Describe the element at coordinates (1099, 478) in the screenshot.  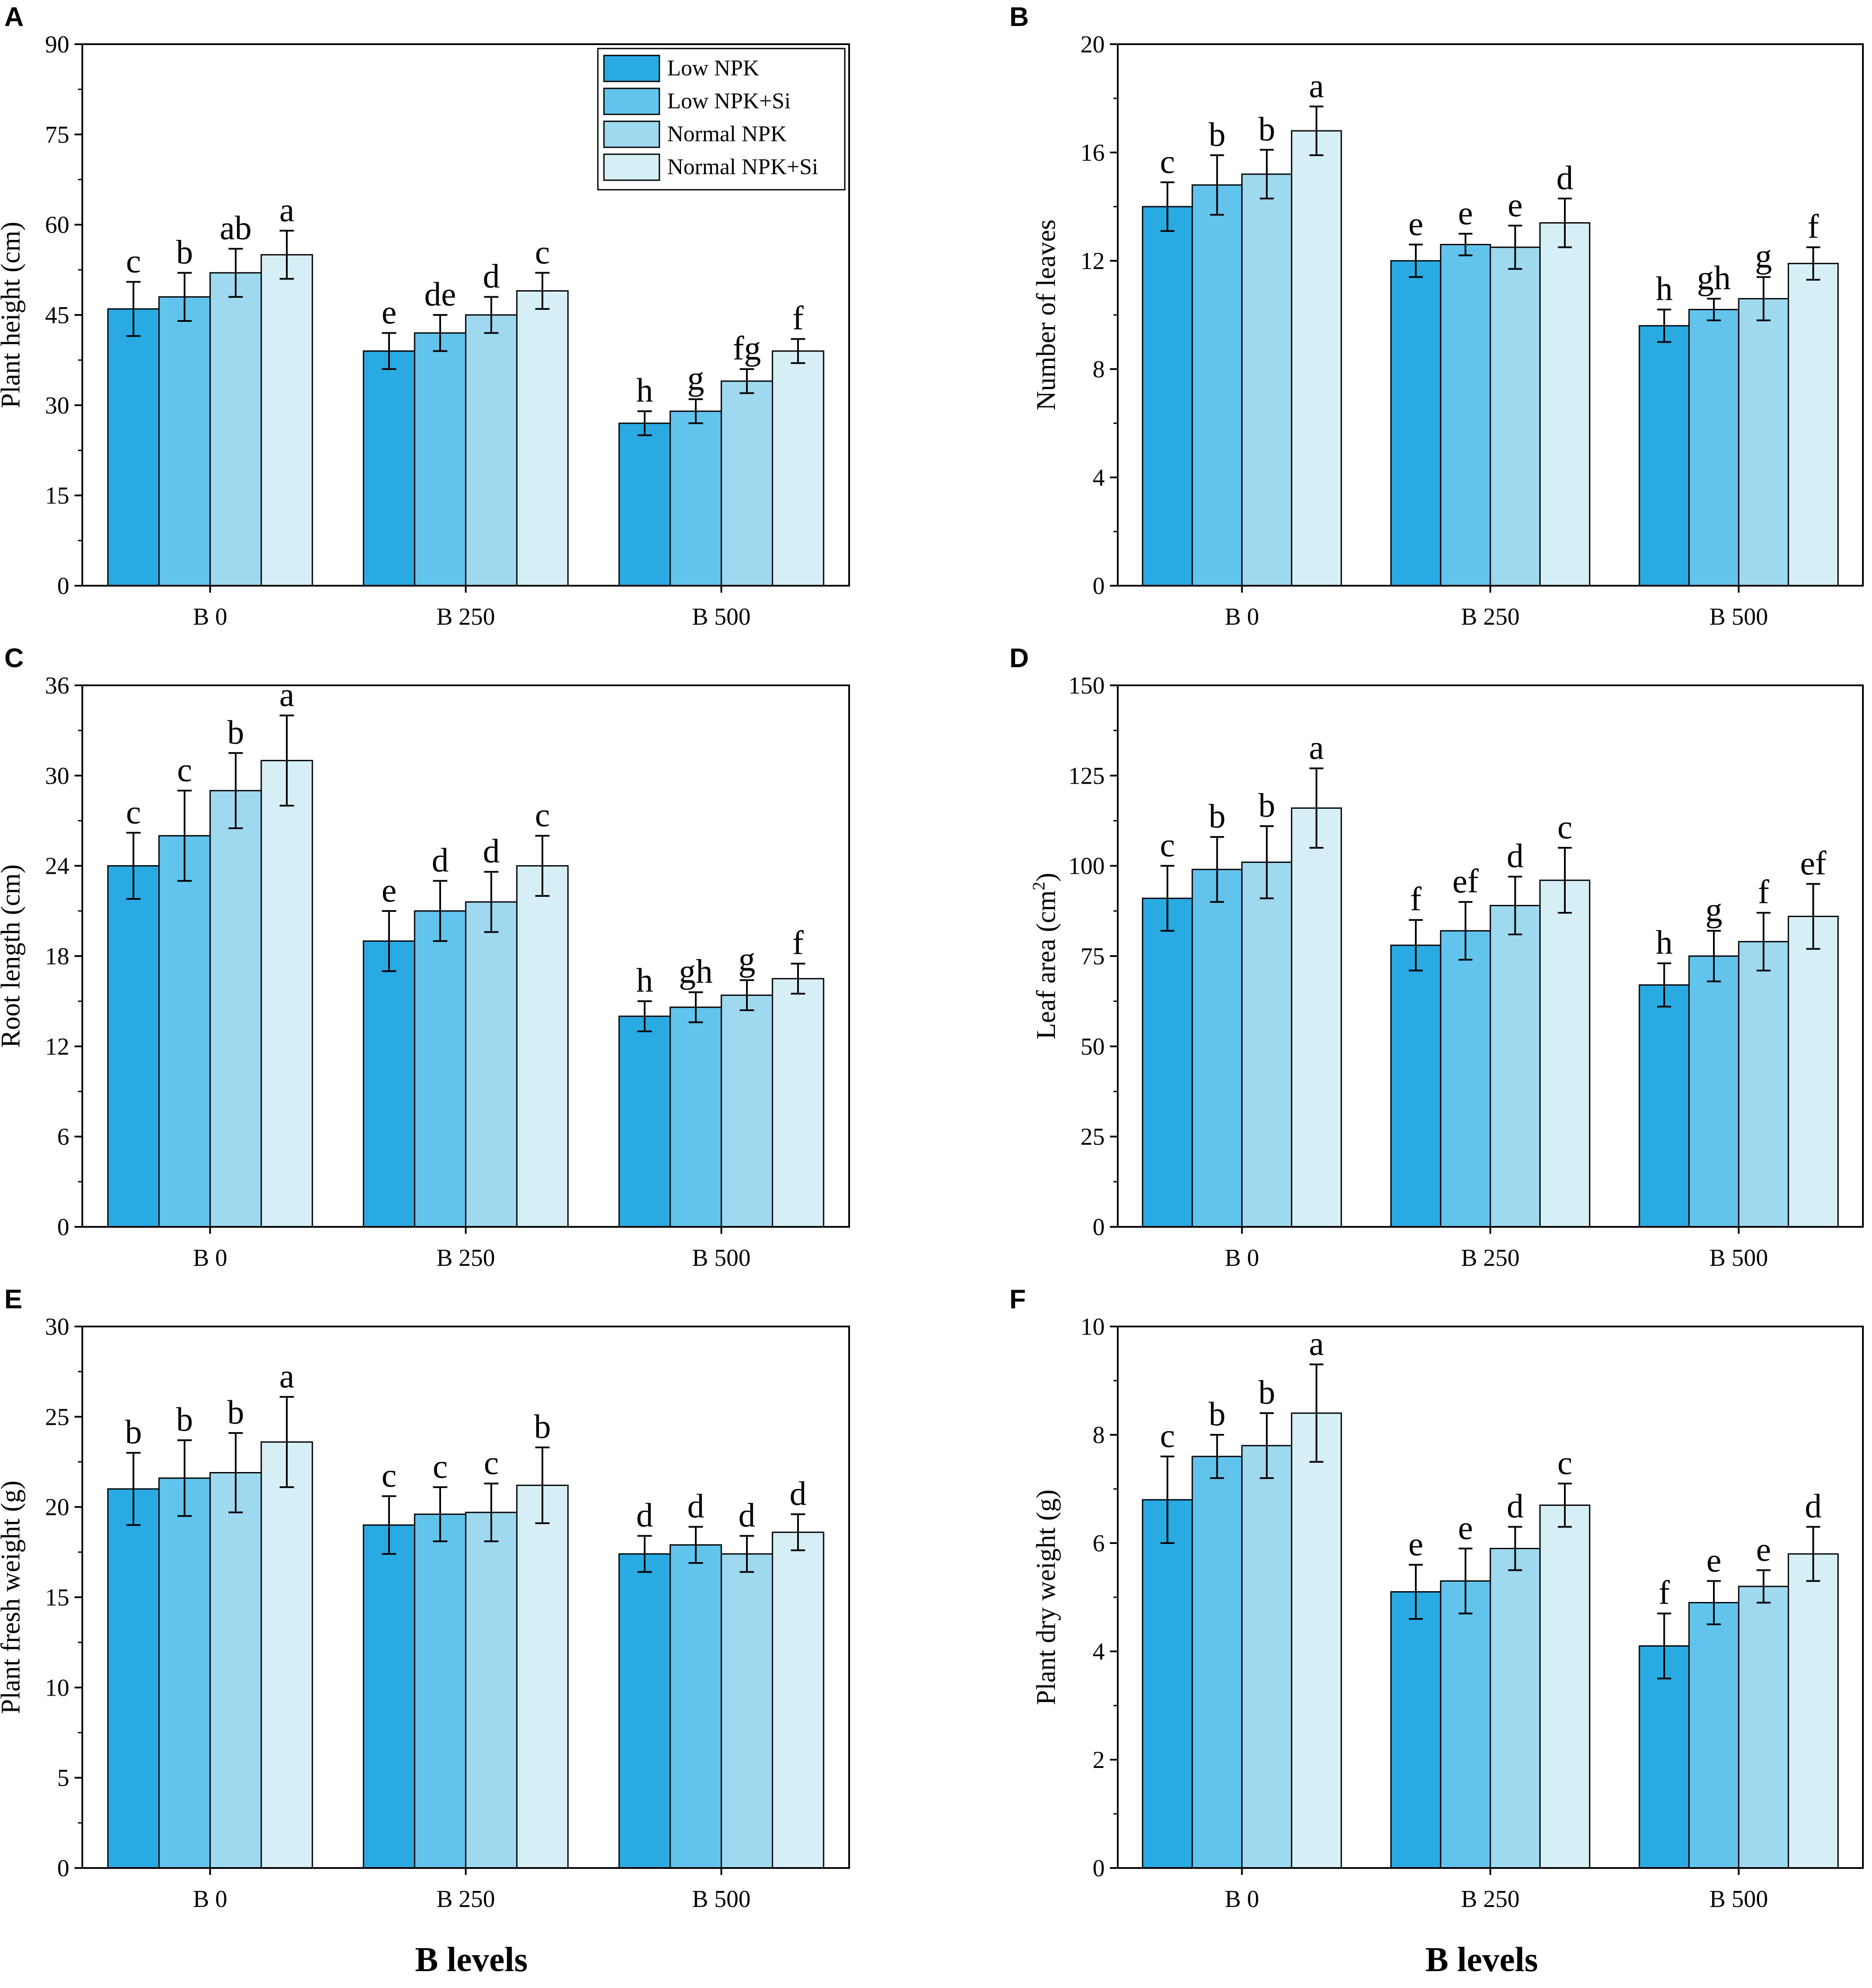
I see `y-tick-label: 4` at that location.